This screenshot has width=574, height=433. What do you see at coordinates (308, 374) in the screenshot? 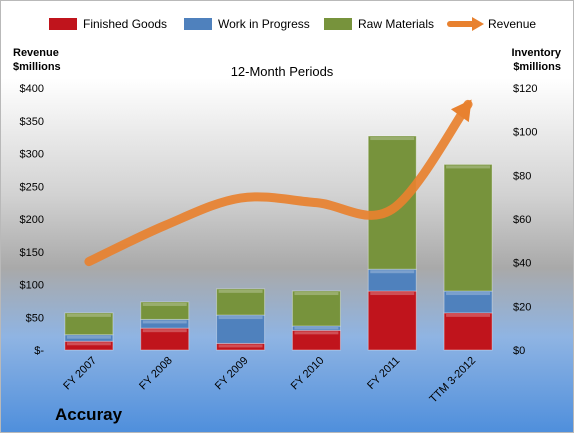
I see `category-label: FY 2010` at bounding box center [308, 374].